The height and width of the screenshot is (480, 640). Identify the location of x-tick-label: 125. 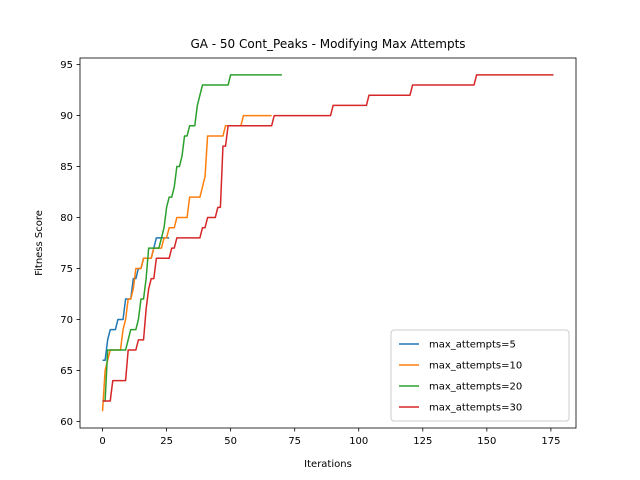
(422, 441).